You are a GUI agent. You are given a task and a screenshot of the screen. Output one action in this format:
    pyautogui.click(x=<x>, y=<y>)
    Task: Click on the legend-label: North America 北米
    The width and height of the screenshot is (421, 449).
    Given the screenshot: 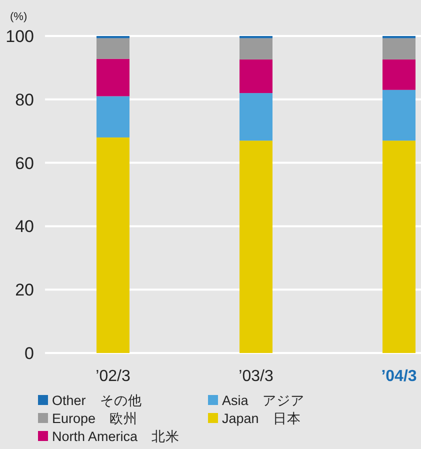 What is the action you would take?
    pyautogui.click(x=116, y=436)
    